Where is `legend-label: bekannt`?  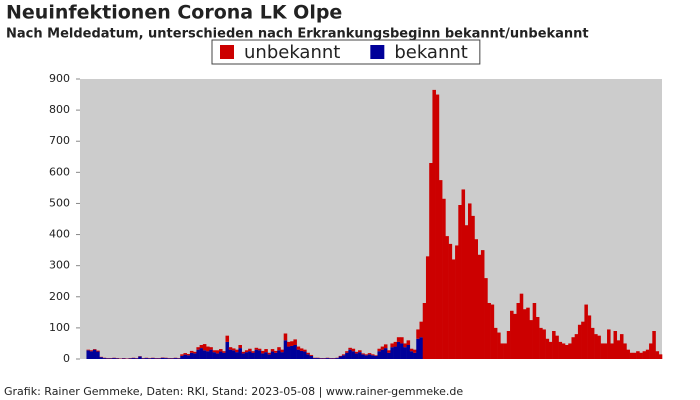
legend-label: bekannt is located at coordinates (431, 52).